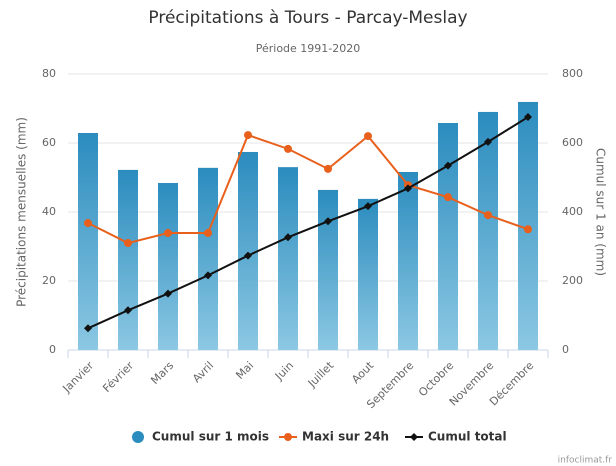  I want to click on x-tick-label: Juillet, so click(321, 375).